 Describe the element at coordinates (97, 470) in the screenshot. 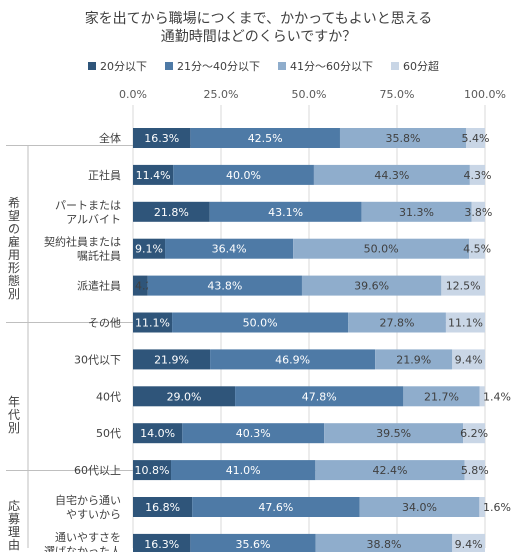

I see `category-label-9: 60代以上` at that location.